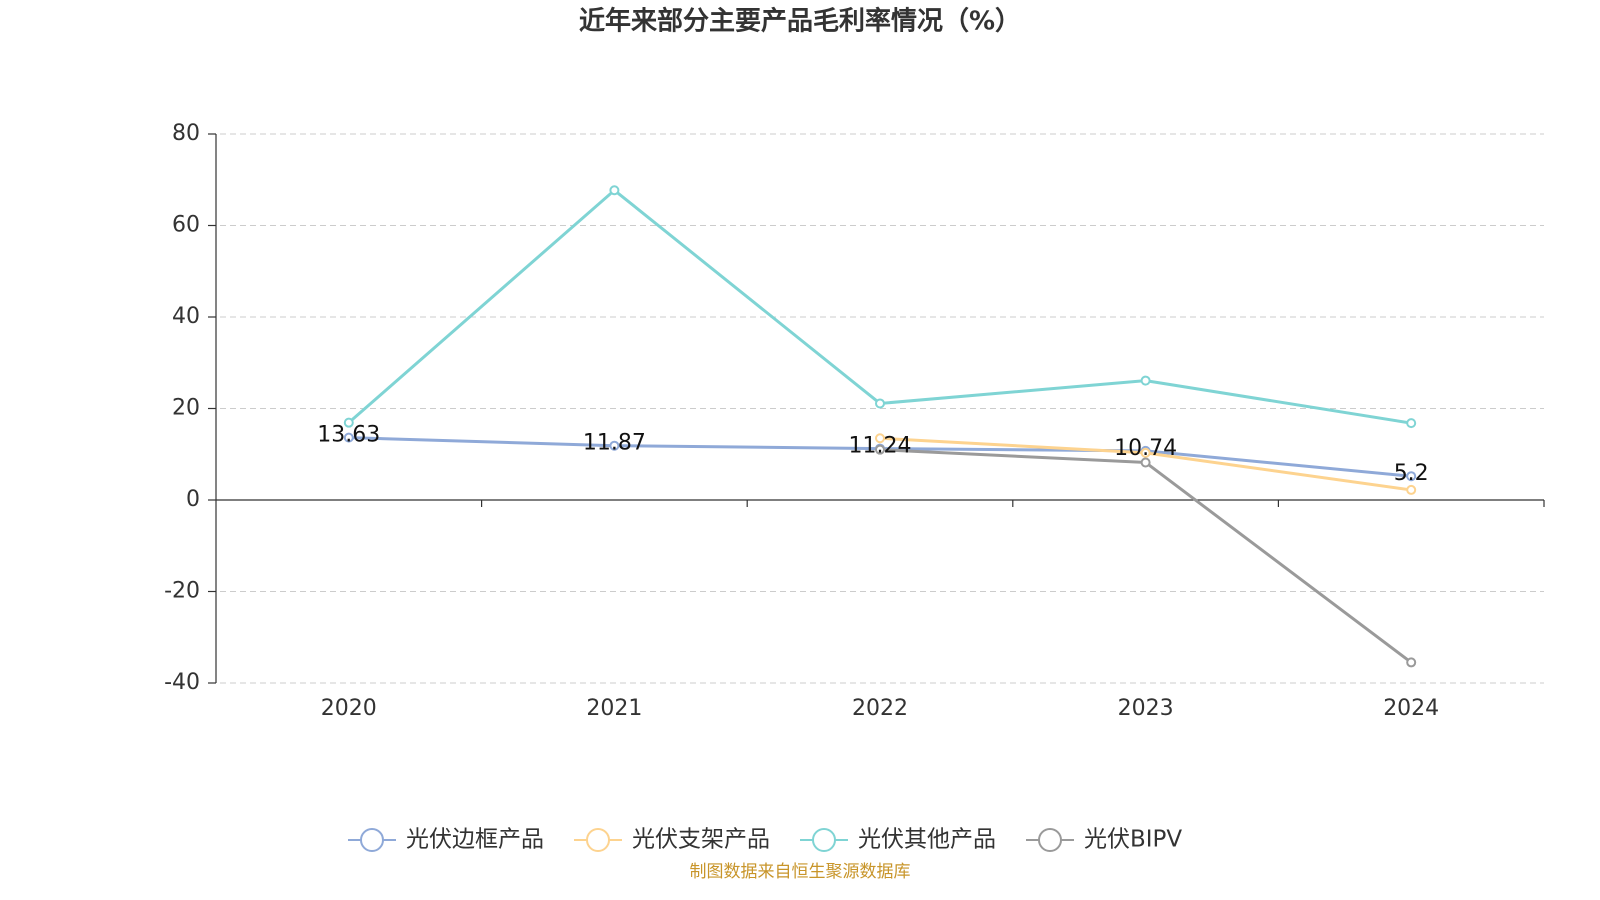 Image resolution: width=1600 pixels, height=900 pixels. Describe the element at coordinates (193, 499) in the screenshot. I see `y-tick-label: 0` at that location.